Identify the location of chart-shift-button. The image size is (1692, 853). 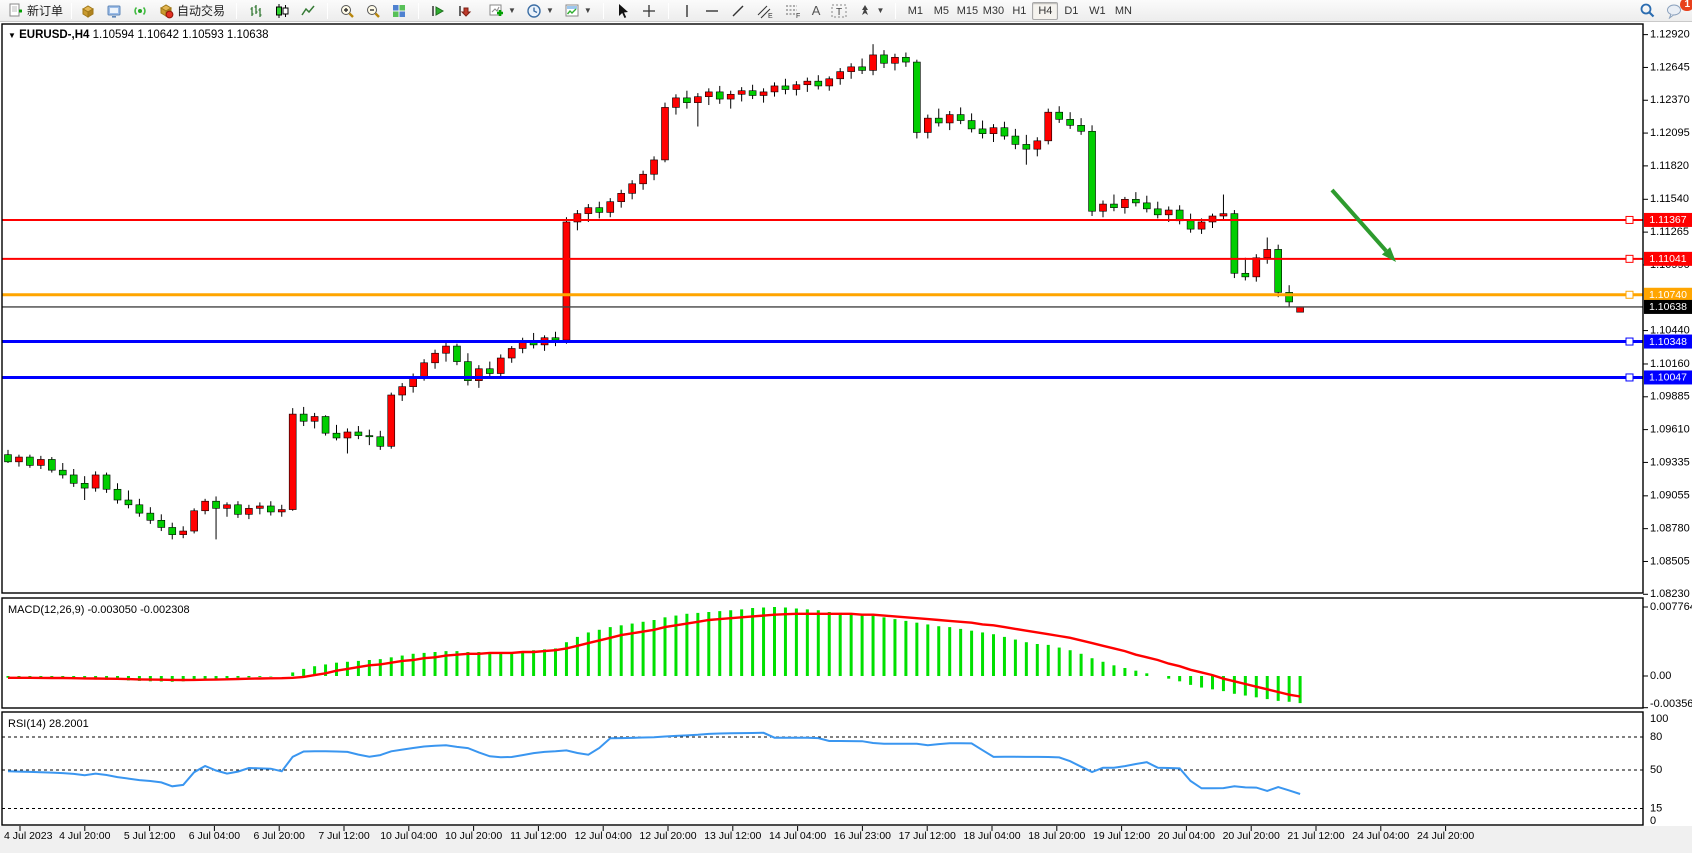
(464, 11).